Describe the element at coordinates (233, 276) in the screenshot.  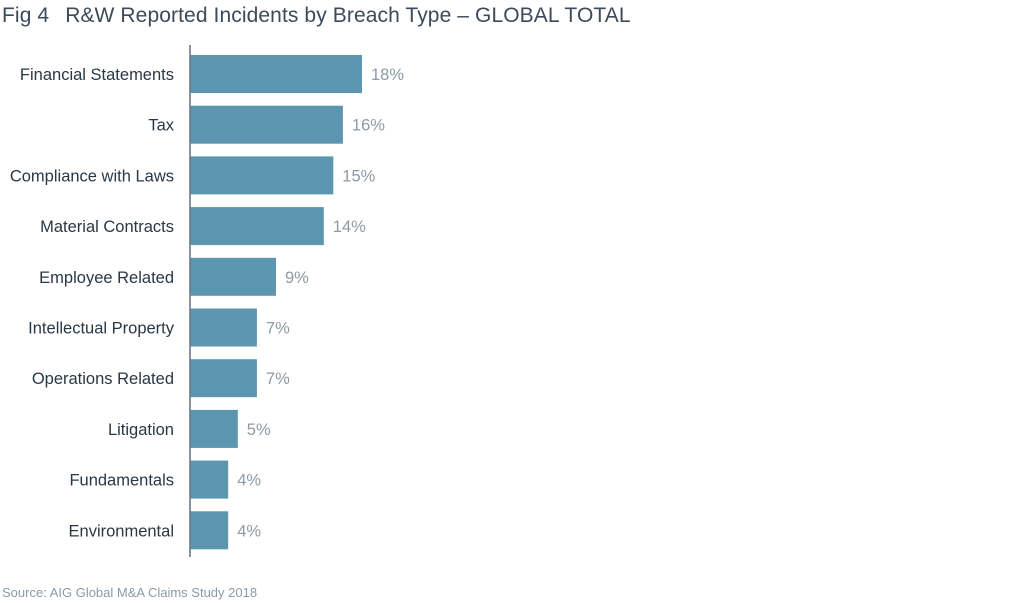
I see `bar-employee-related` at that location.